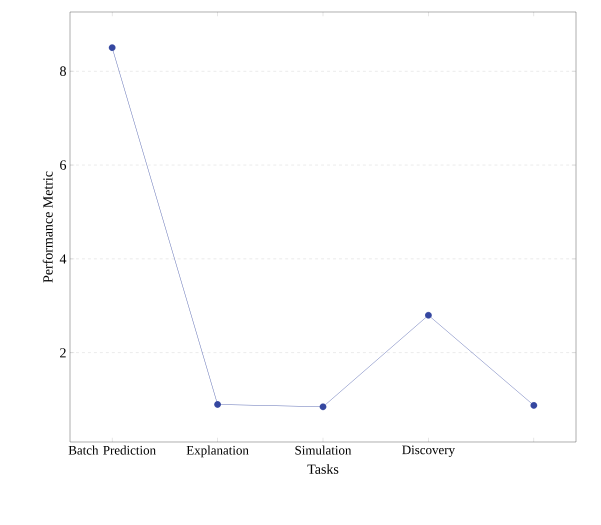 The height and width of the screenshot is (525, 601). I want to click on y-axis-title: Performance Metric, so click(47, 227).